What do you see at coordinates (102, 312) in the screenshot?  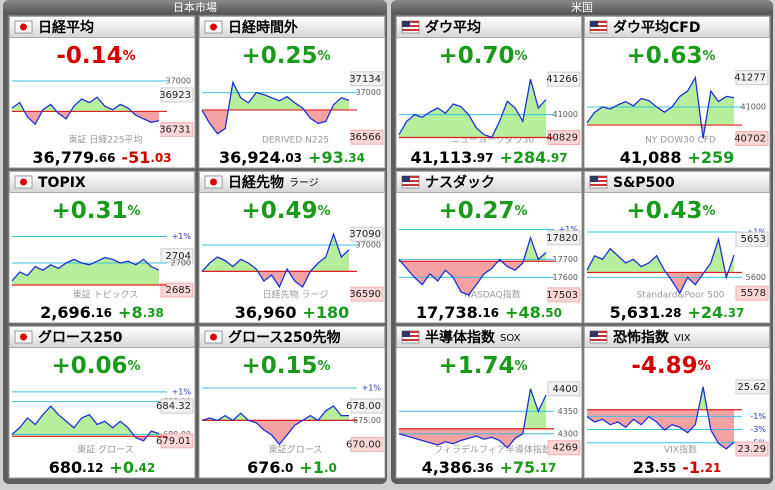 I see `price-row: 2,696.16 +8.38` at bounding box center [102, 312].